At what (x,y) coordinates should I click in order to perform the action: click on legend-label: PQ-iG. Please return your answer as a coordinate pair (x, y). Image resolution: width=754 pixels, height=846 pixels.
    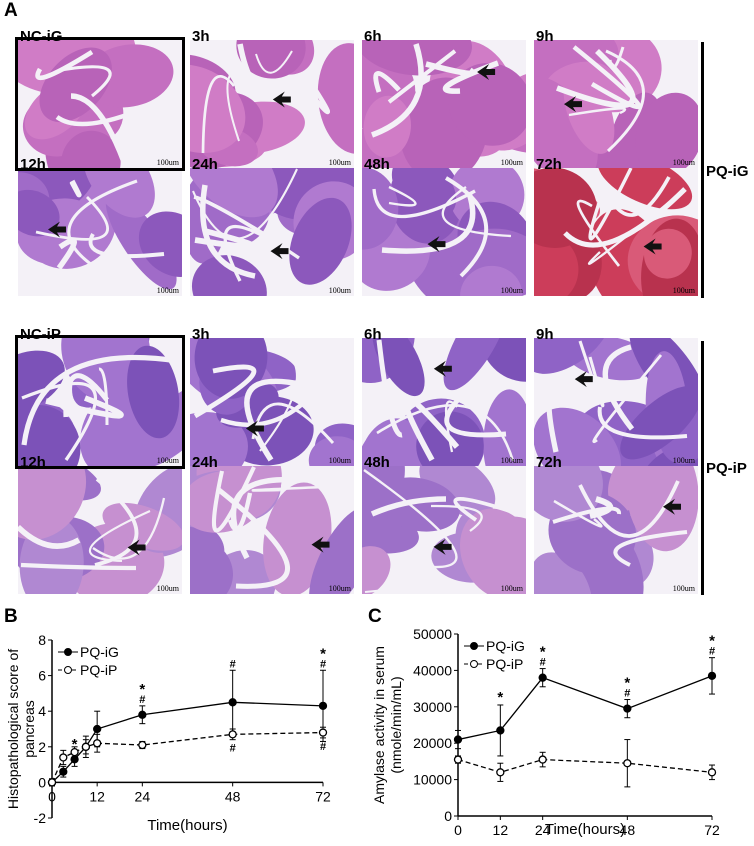
    Looking at the image, I should click on (505, 646).